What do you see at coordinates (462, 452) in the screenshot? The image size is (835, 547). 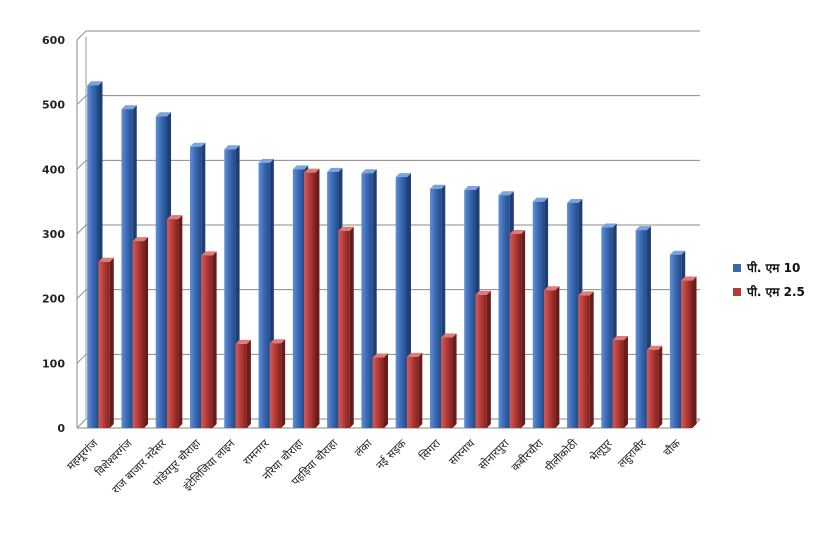 I see `x-tick-label: सारनाथ` at bounding box center [462, 452].